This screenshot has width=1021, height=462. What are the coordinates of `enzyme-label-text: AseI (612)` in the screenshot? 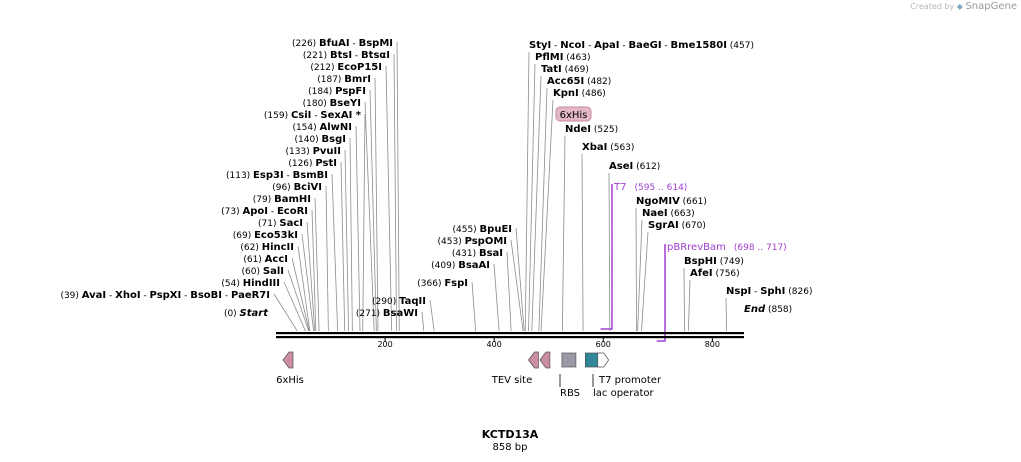 It's located at (634, 166).